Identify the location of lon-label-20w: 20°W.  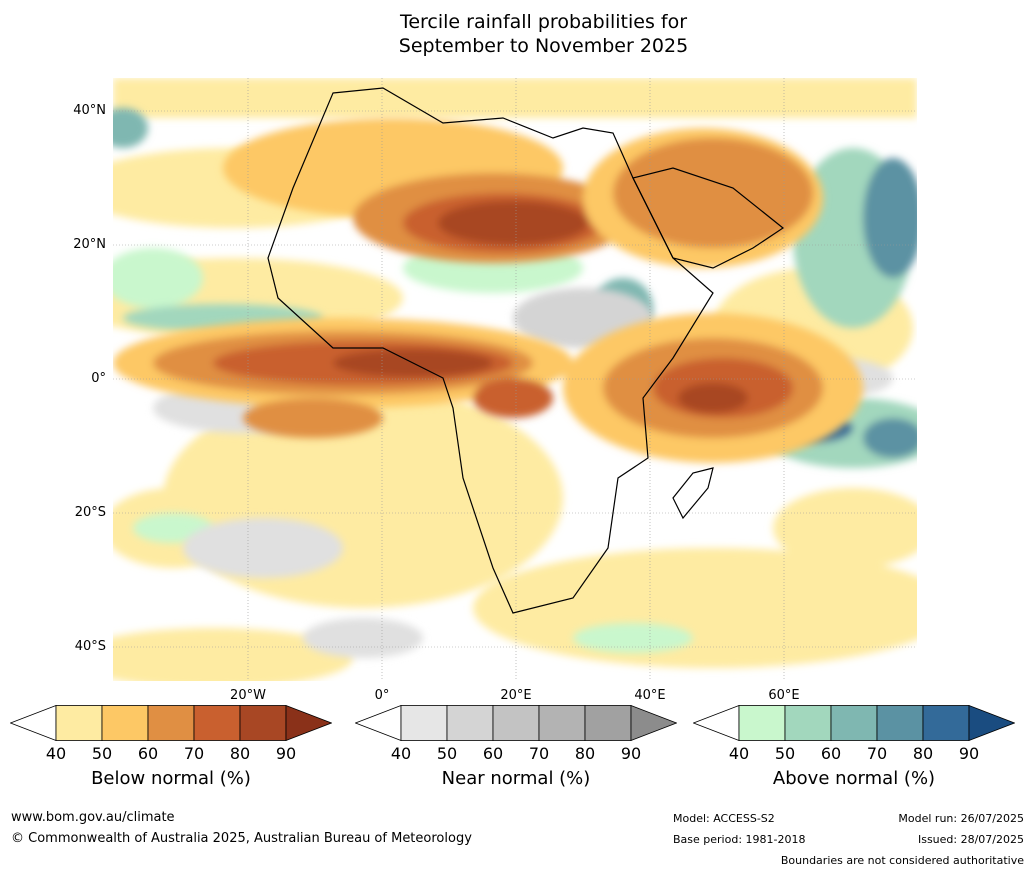
(248, 695).